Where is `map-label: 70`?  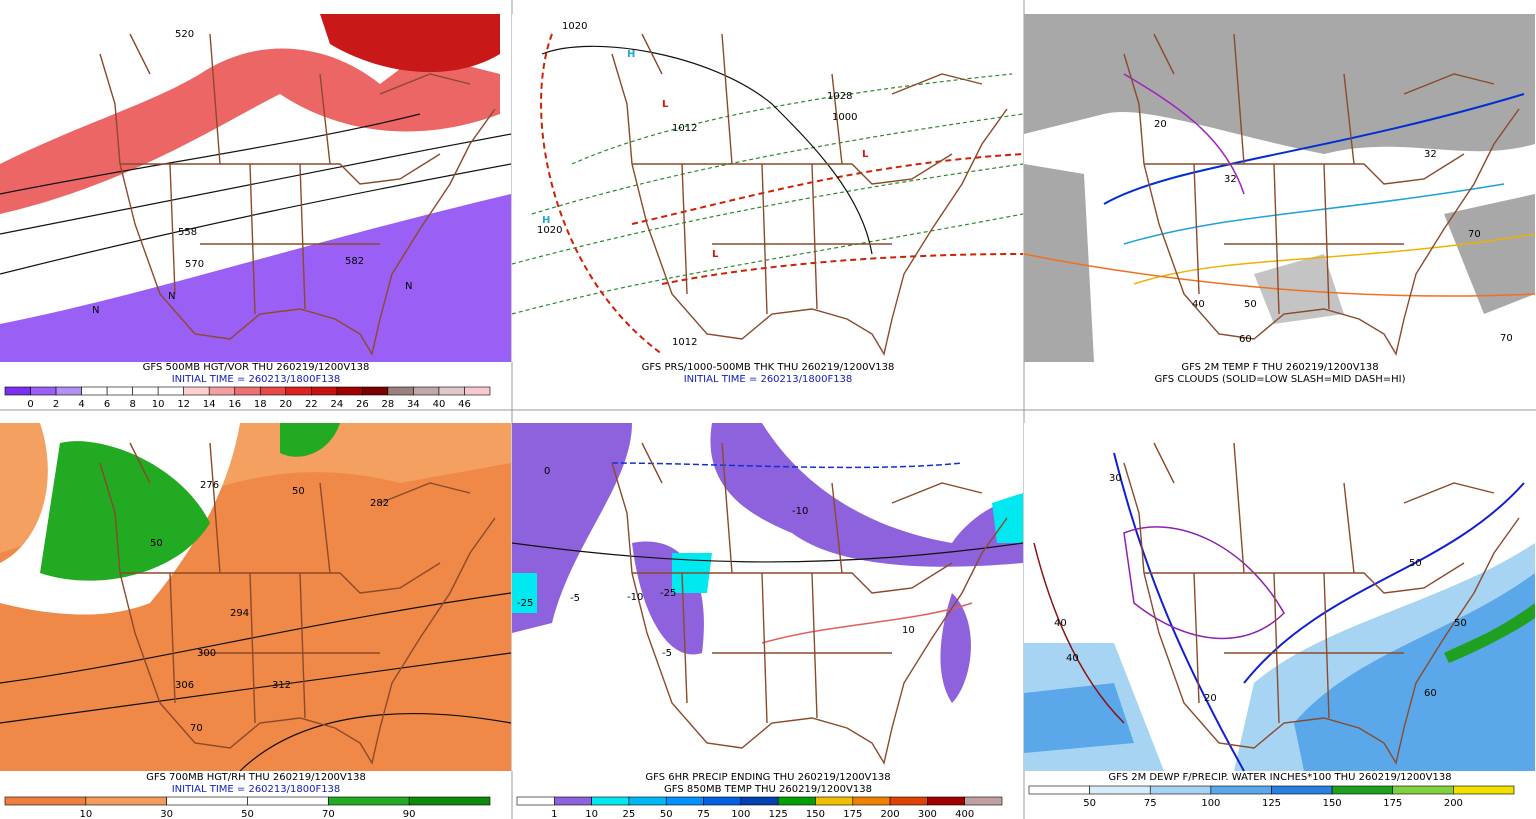
map-label: 70 is located at coordinates (1474, 234).